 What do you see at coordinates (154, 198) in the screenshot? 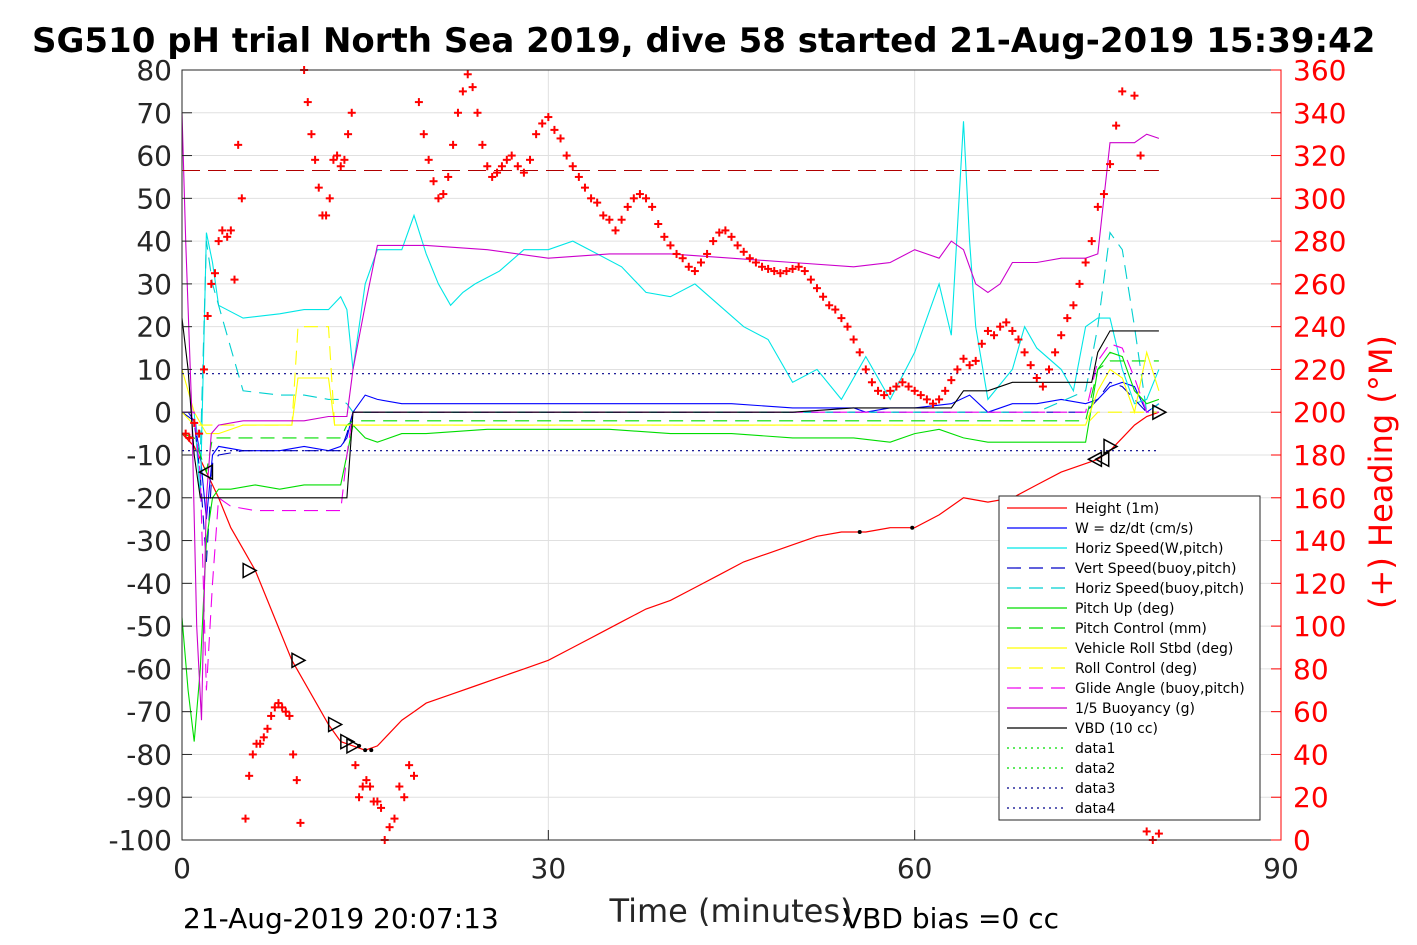
I see `y-left-tick-label: 50` at bounding box center [154, 198].